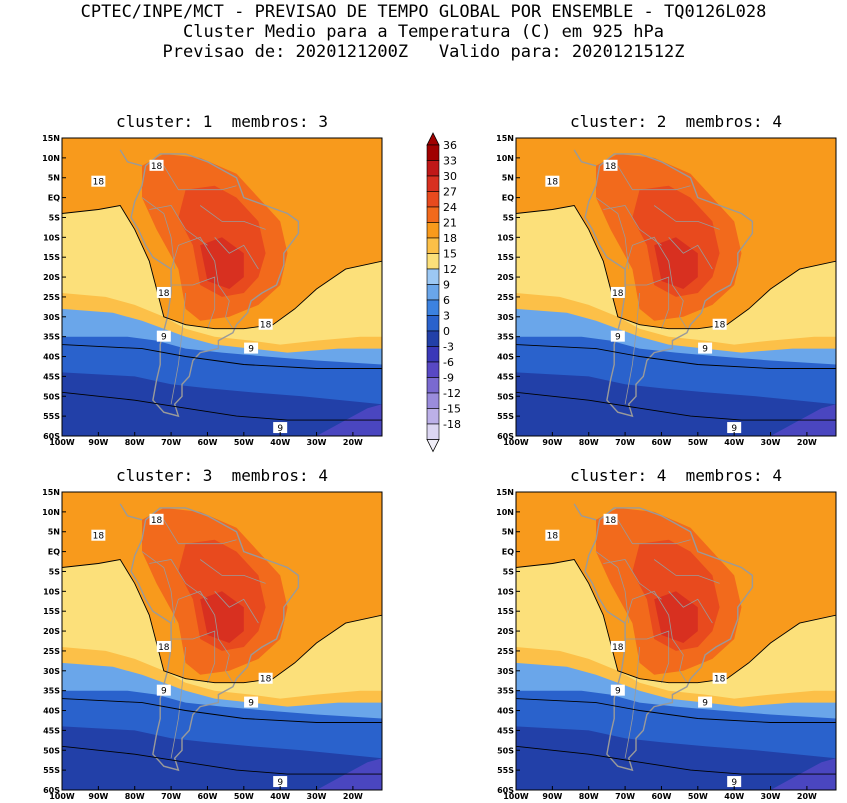 This screenshot has height=803, width=847. Describe the element at coordinates (317, 442) in the screenshot. I see `lon-tick-label: 30W` at that location.